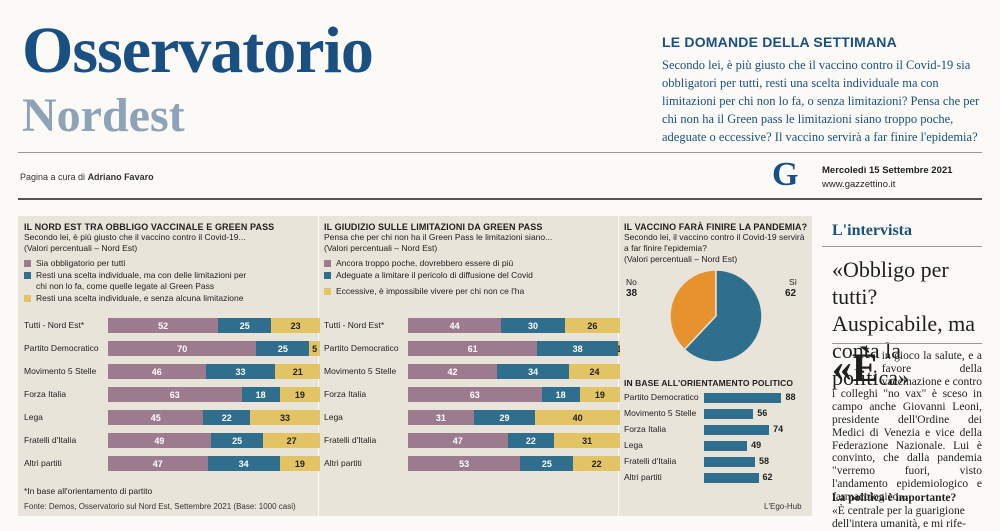  What do you see at coordinates (785, 174) in the screenshot?
I see `gazzettino-logo: G` at bounding box center [785, 174].